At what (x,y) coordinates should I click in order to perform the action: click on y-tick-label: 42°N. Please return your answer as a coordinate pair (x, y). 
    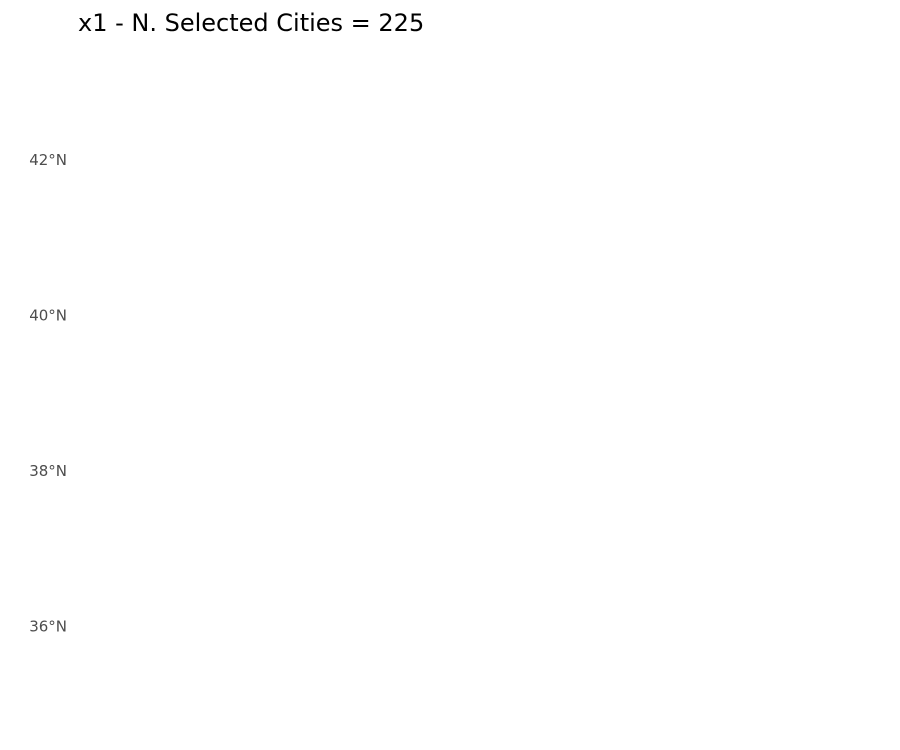
    Looking at the image, I should click on (48, 160).